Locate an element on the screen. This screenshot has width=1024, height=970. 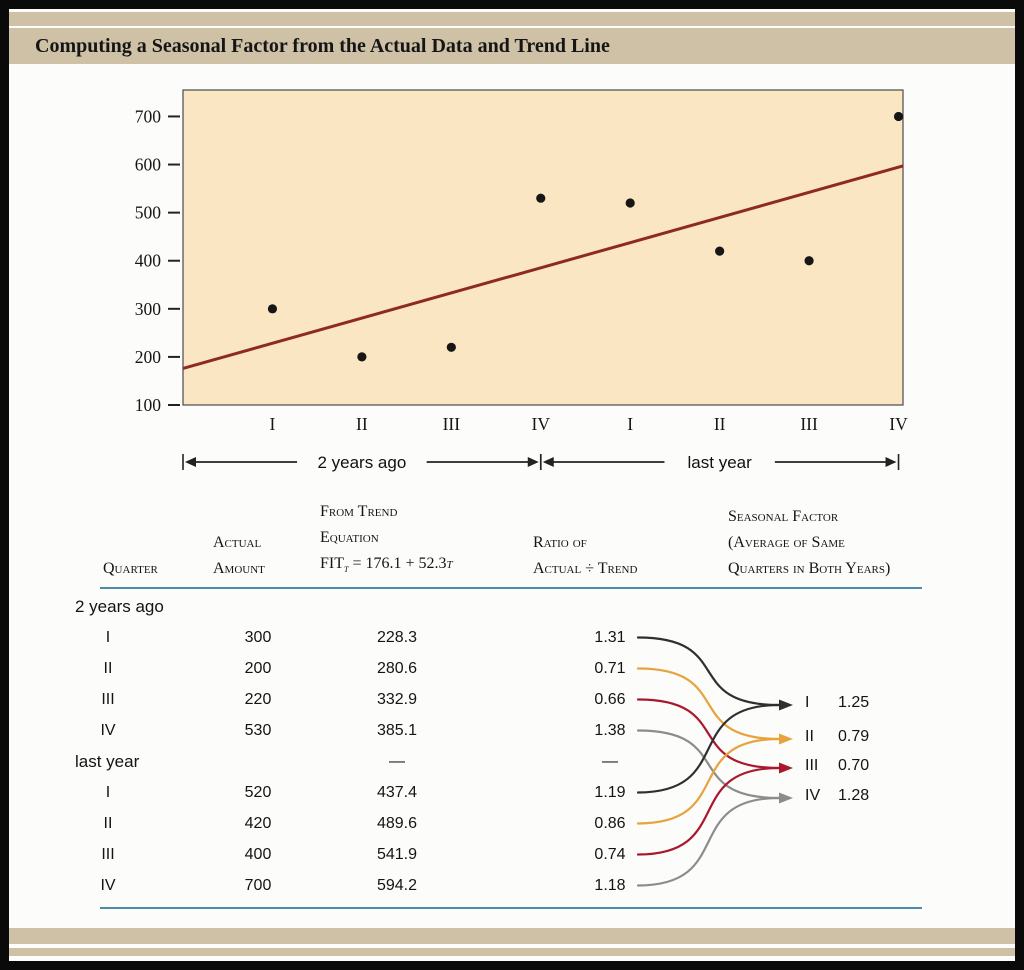
table-row: IV 700 594.2 1.18 is located at coordinates (510, 885).